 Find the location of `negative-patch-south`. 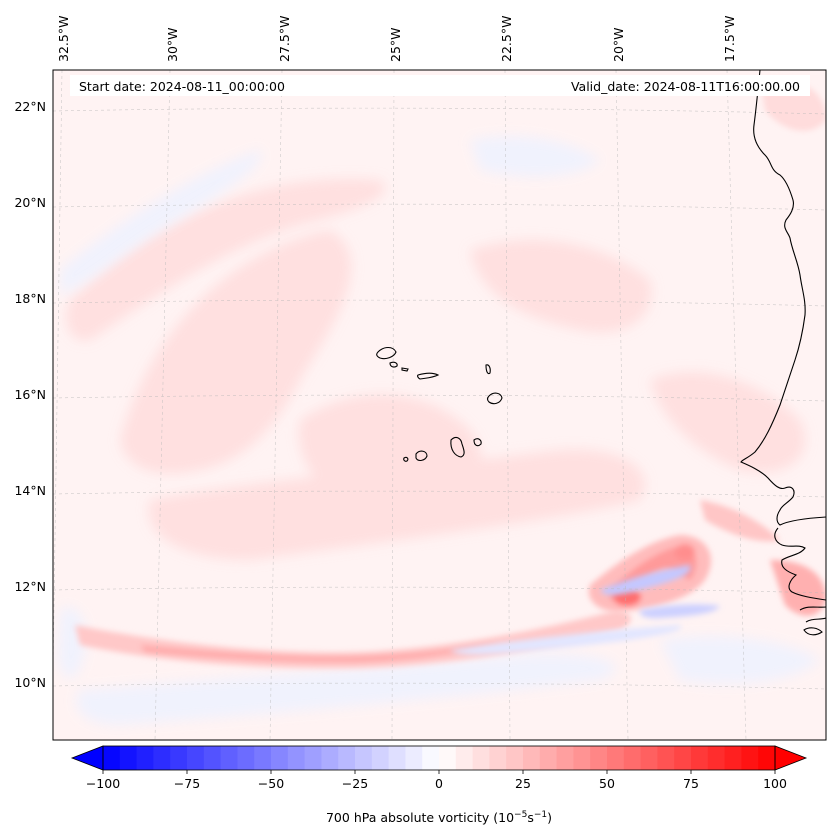

negative-patch-south is located at coordinates (346, 689).